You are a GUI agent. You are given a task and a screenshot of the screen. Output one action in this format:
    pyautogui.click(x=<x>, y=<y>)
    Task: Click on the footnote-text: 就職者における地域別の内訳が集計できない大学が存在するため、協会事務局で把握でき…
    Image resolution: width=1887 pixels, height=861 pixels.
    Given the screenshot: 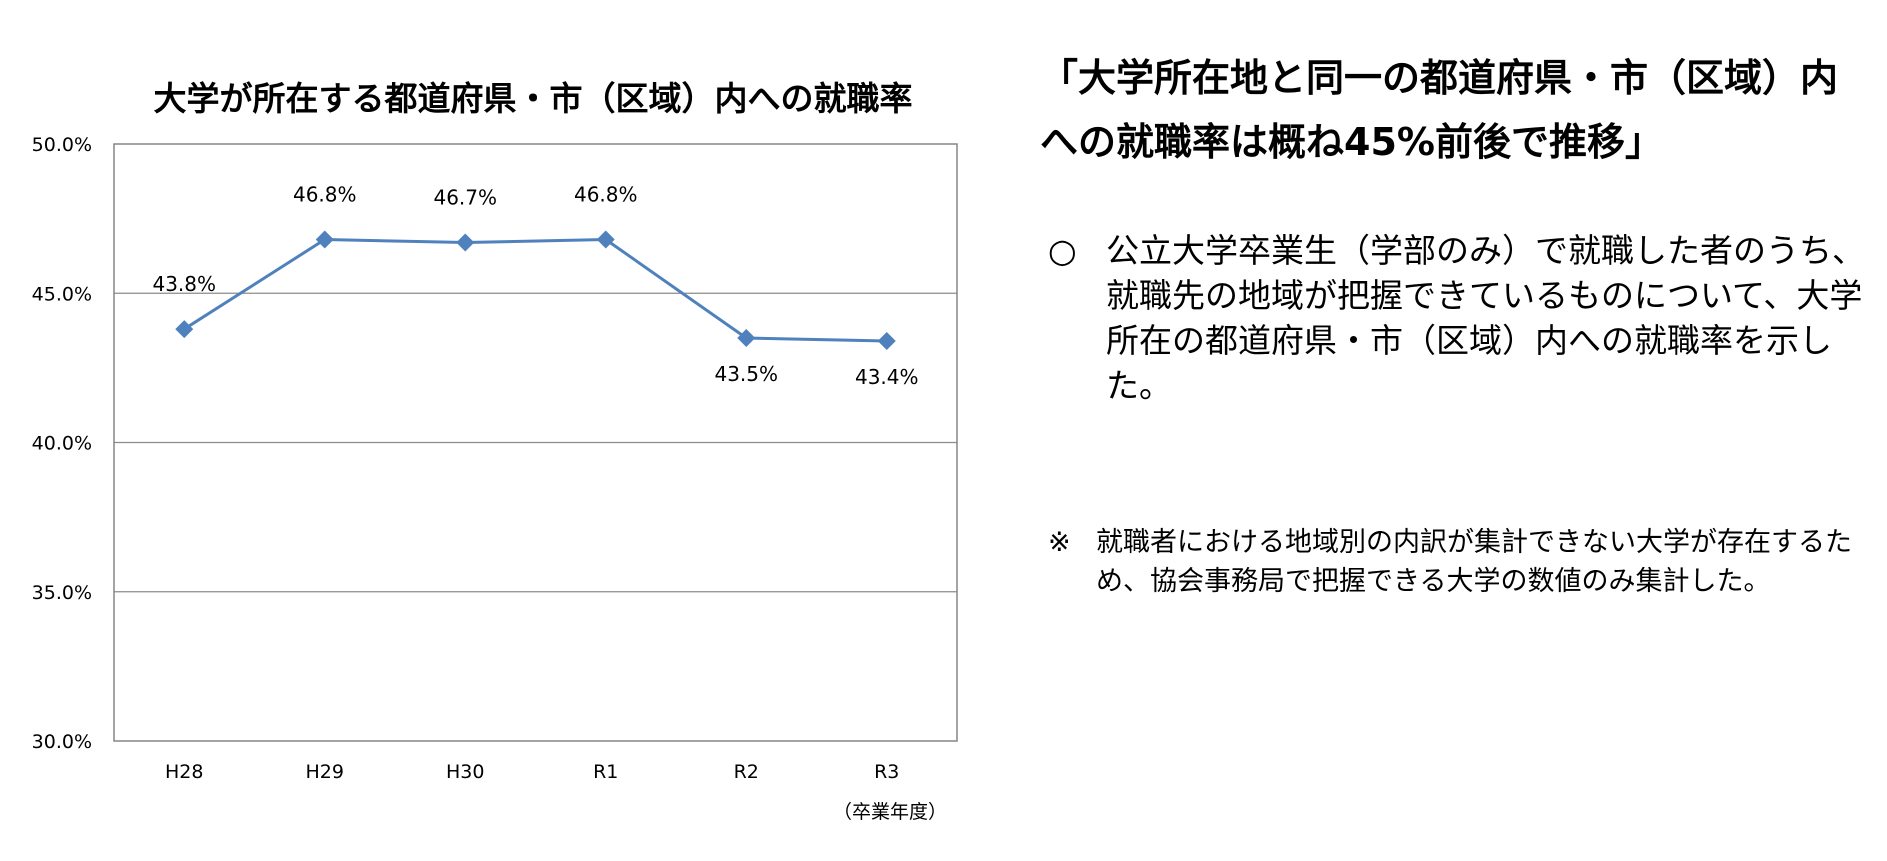 What is the action you would take?
    pyautogui.click(x=1474, y=562)
    